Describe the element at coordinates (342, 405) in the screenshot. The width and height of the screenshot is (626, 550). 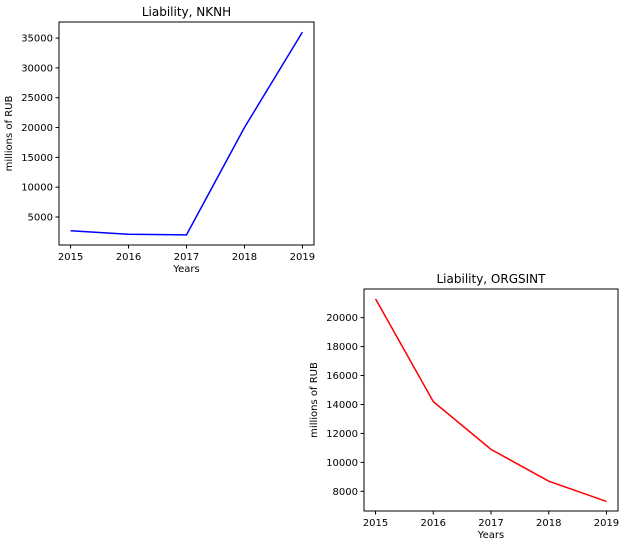
I see `y-tick-label: 14000` at that location.